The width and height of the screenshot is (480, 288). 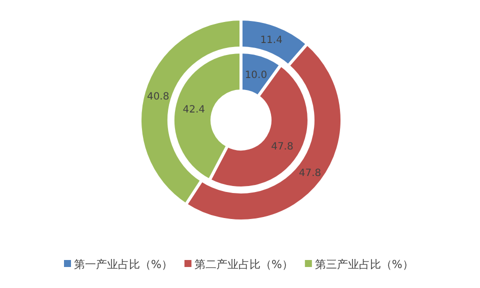 What do you see at coordinates (158, 96) in the screenshot?
I see `data-label: 40.8` at bounding box center [158, 96].